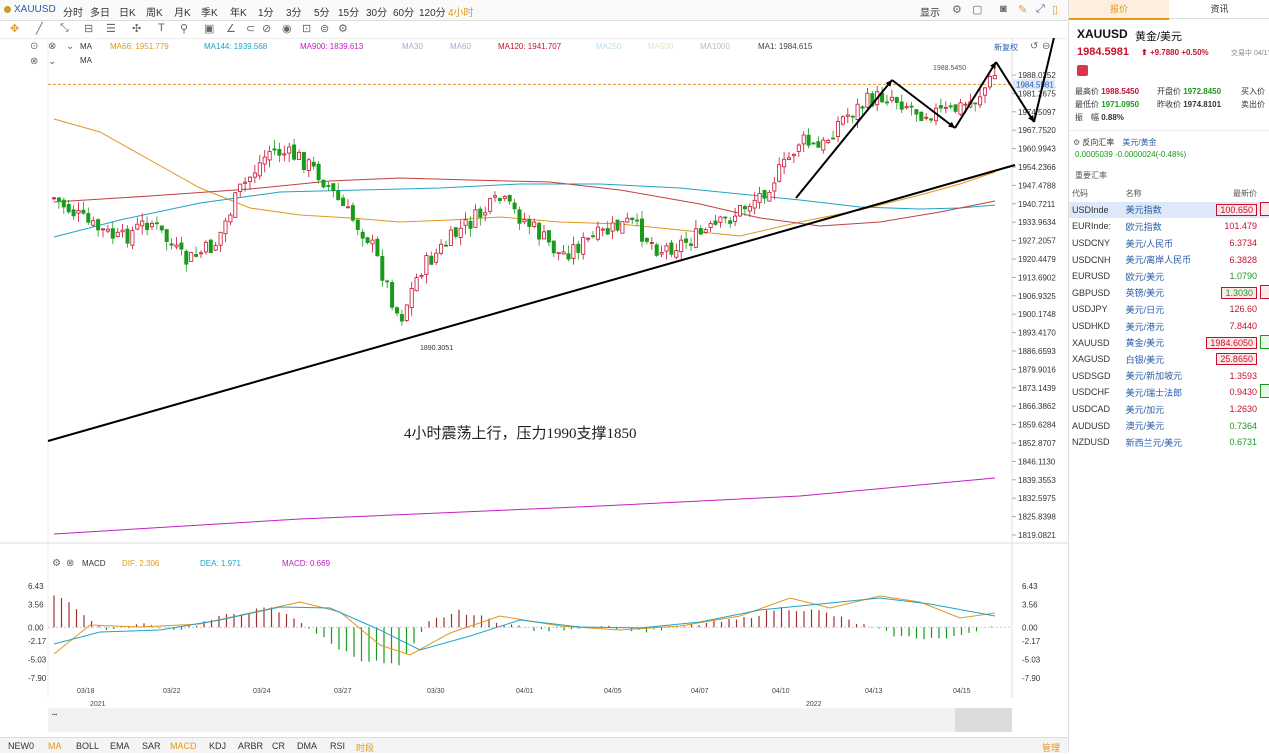 This screenshot has width=1269, height=754. I want to click on tf-quarter: 季K, so click(209, 13).